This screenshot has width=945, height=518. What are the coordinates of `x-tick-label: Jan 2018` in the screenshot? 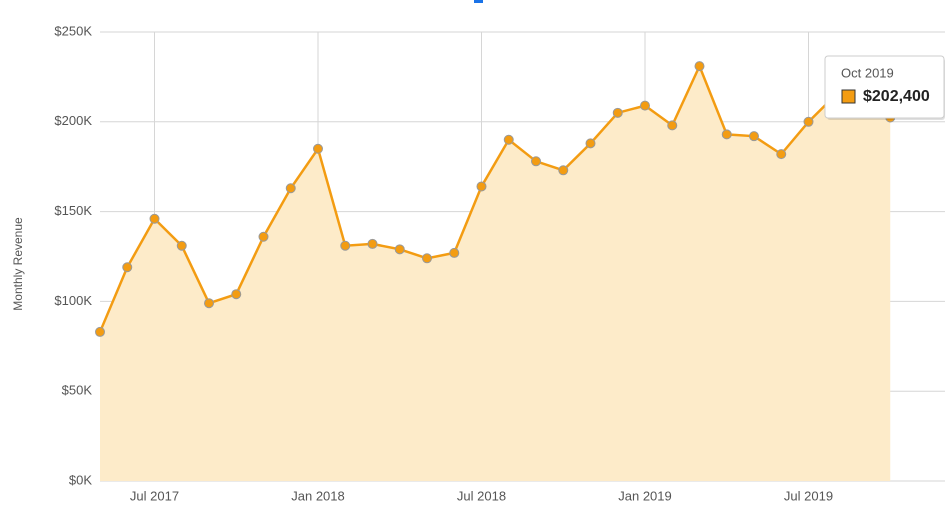 It's located at (318, 495).